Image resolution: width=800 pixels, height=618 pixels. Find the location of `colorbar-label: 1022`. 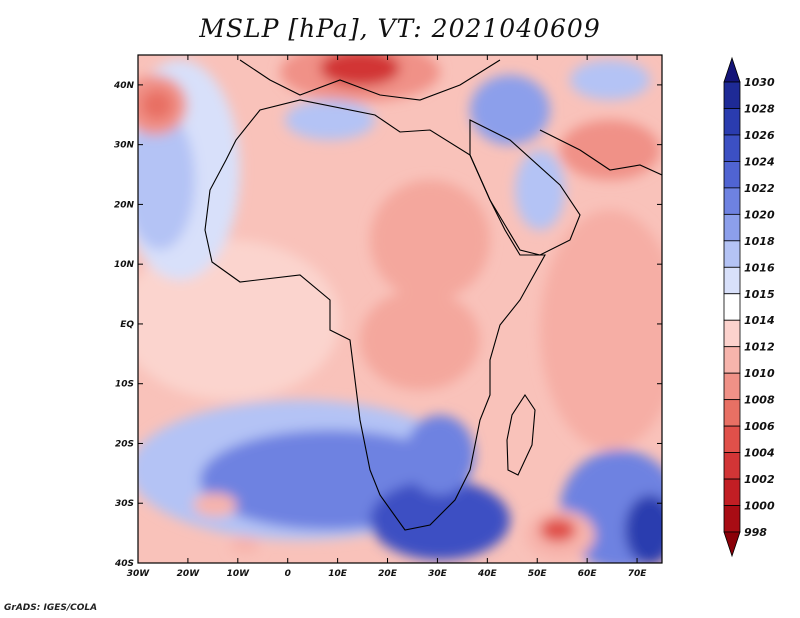

colorbar-label: 1022 is located at coordinates (759, 188).